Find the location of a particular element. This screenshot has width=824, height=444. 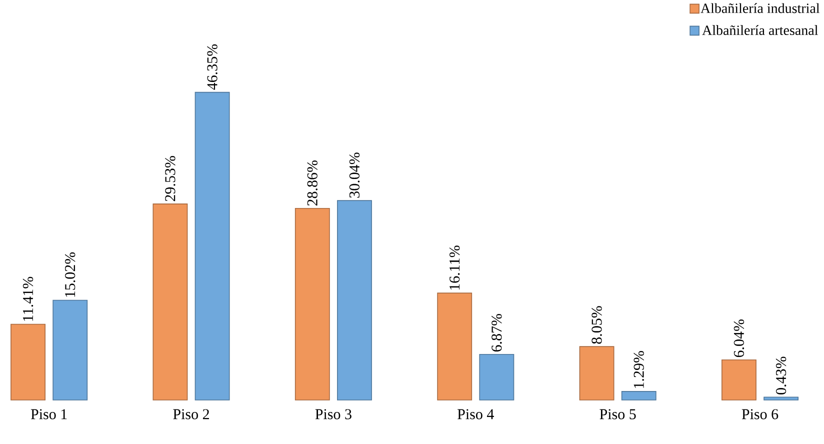

x-tick-label: Piso 4 is located at coordinates (476, 414).